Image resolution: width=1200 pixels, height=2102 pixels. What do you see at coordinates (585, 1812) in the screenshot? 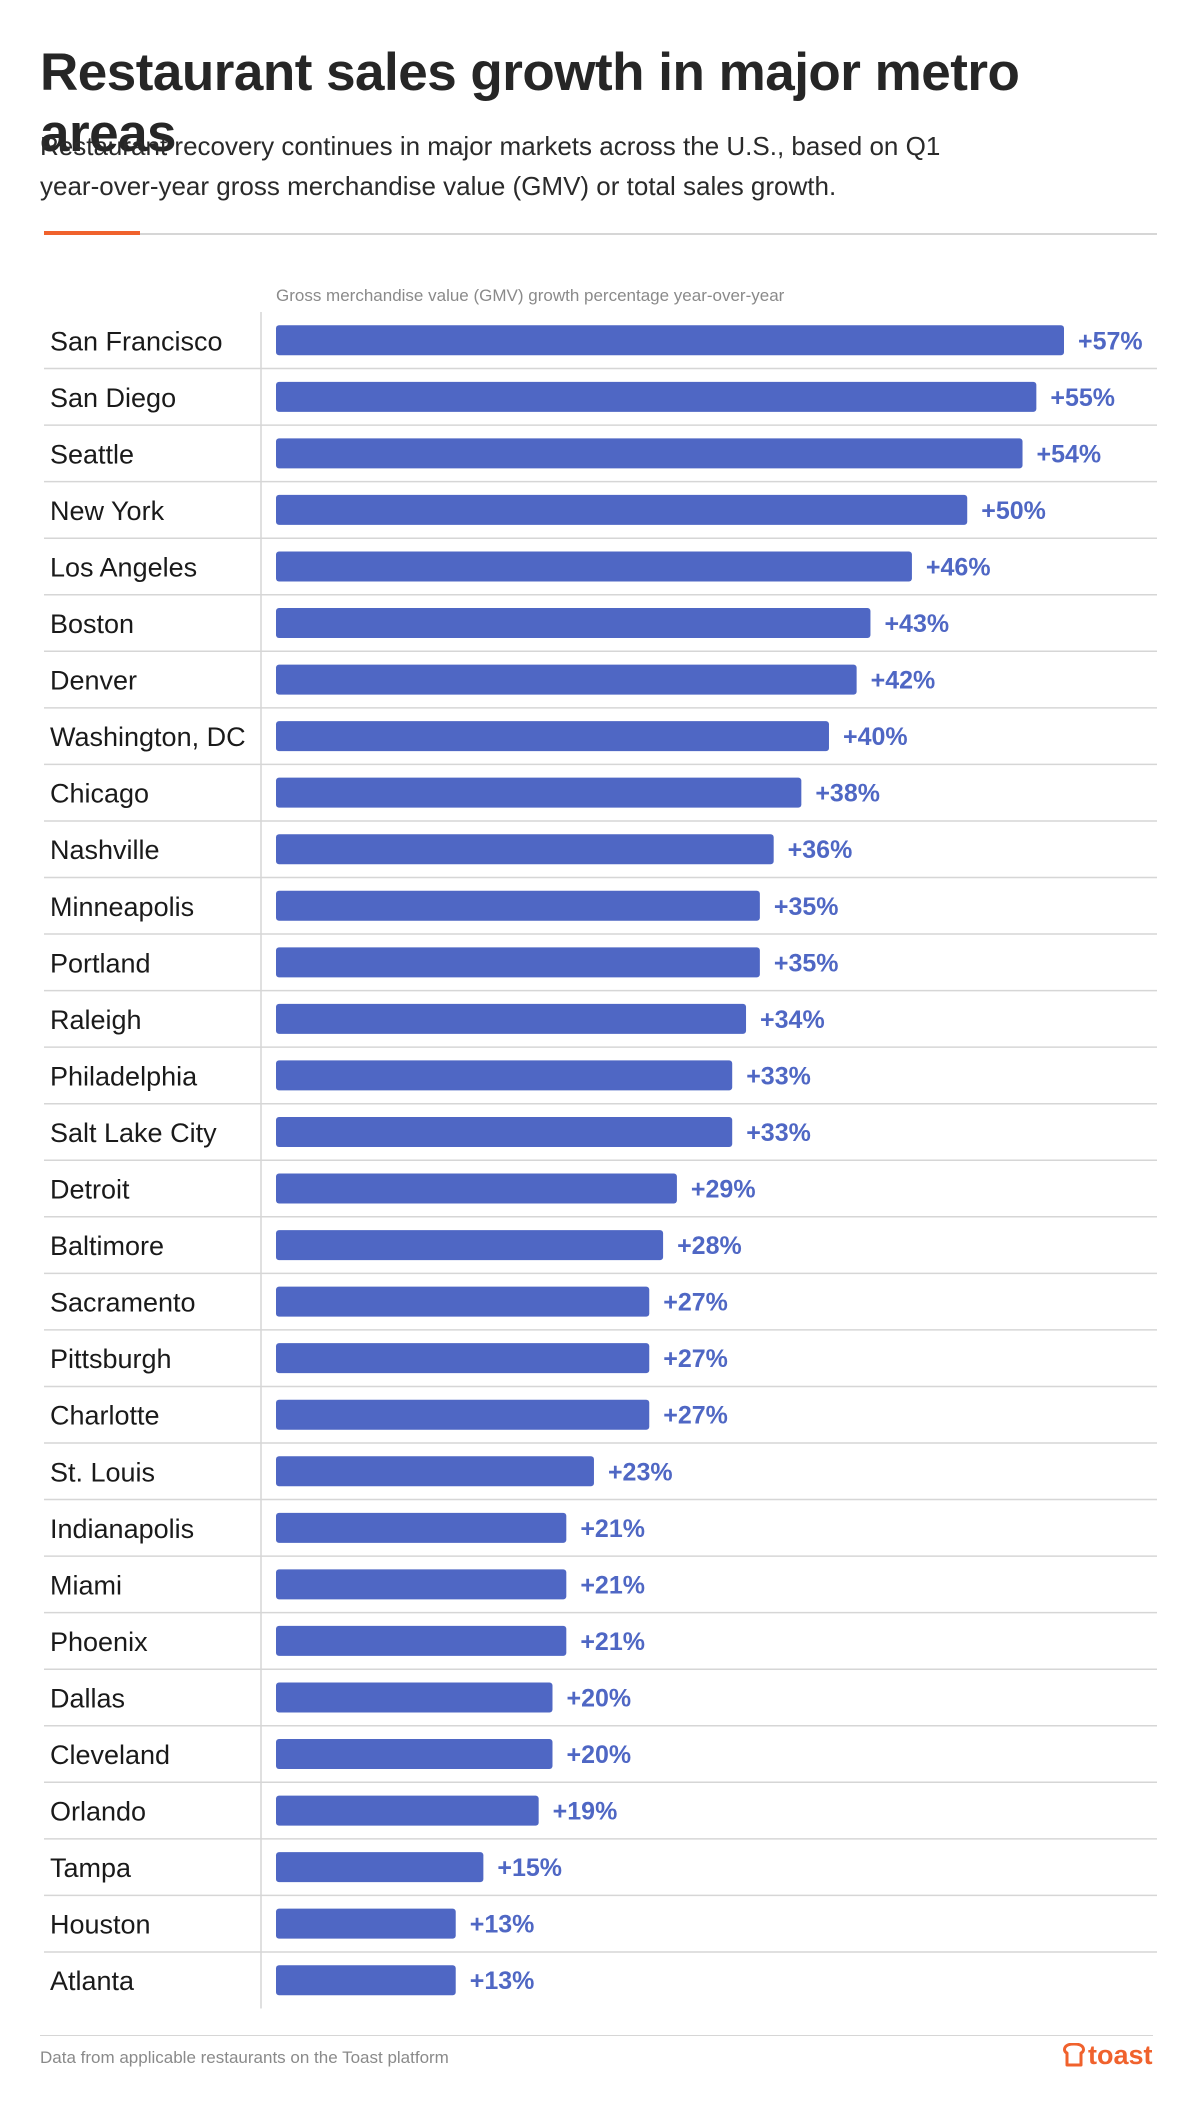
I see `value-label: +19%` at bounding box center [585, 1812].